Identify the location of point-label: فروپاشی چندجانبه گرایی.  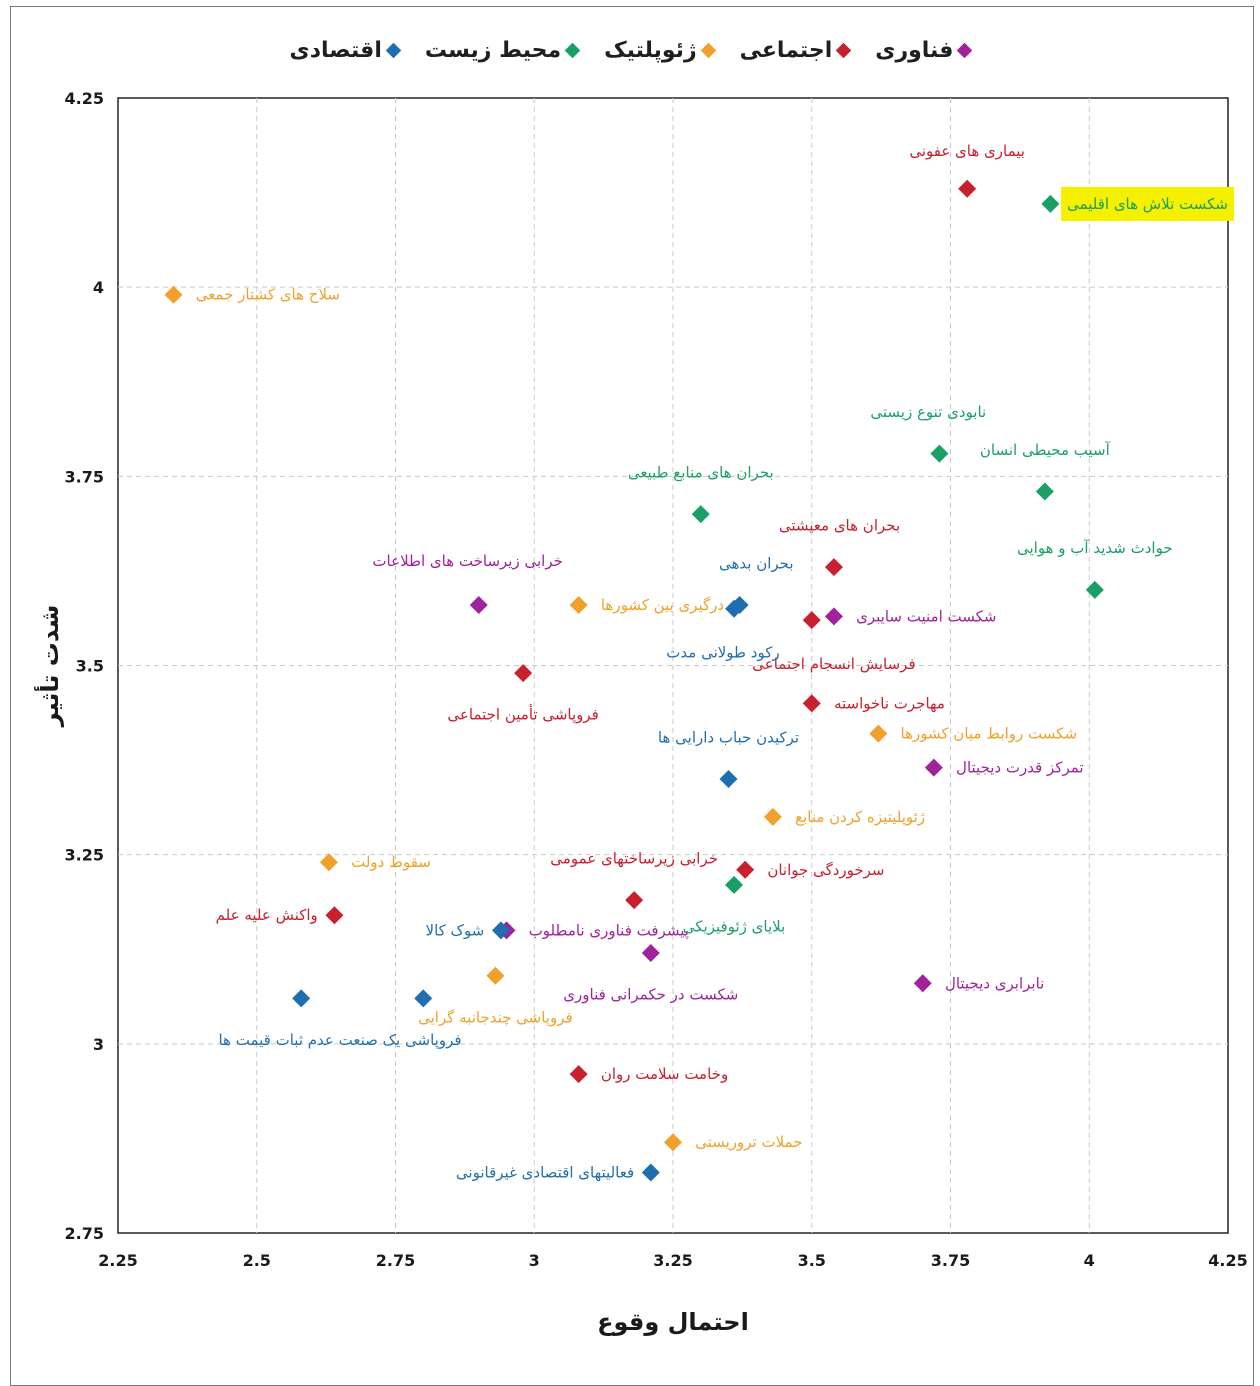
(495, 1017).